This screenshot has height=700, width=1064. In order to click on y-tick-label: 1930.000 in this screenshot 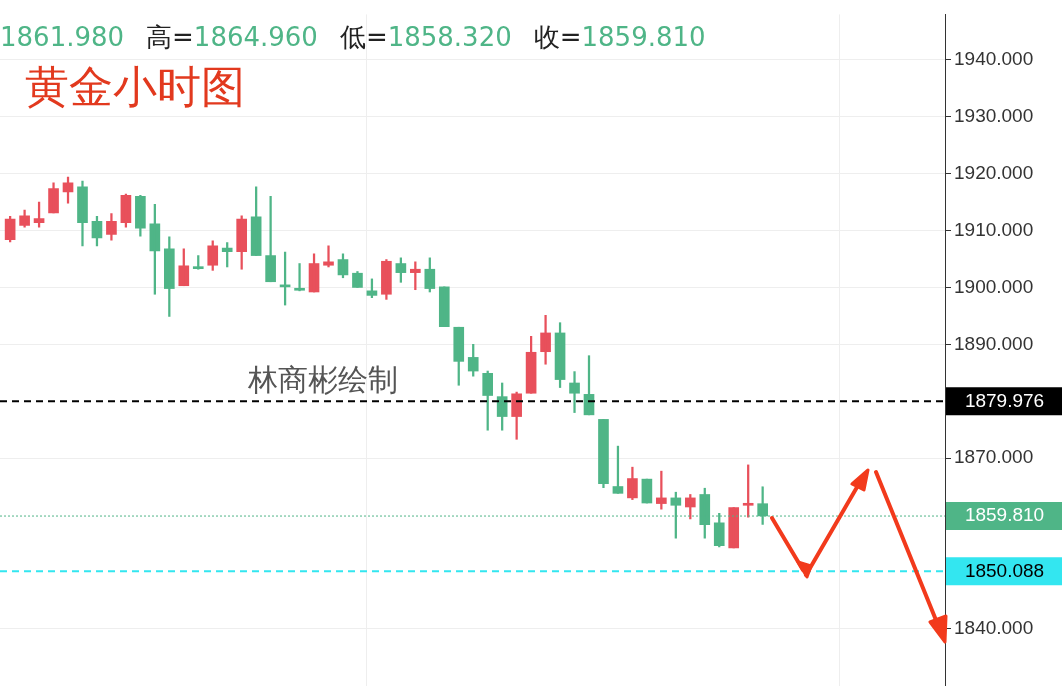, I will do `click(994, 116)`.